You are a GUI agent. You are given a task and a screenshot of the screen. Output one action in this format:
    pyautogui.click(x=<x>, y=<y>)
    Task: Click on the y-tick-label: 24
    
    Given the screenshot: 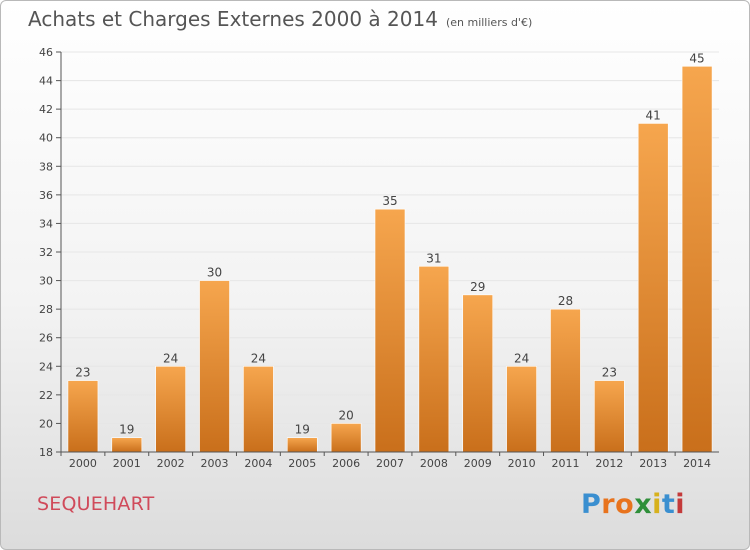 What is the action you would take?
    pyautogui.click(x=46, y=366)
    